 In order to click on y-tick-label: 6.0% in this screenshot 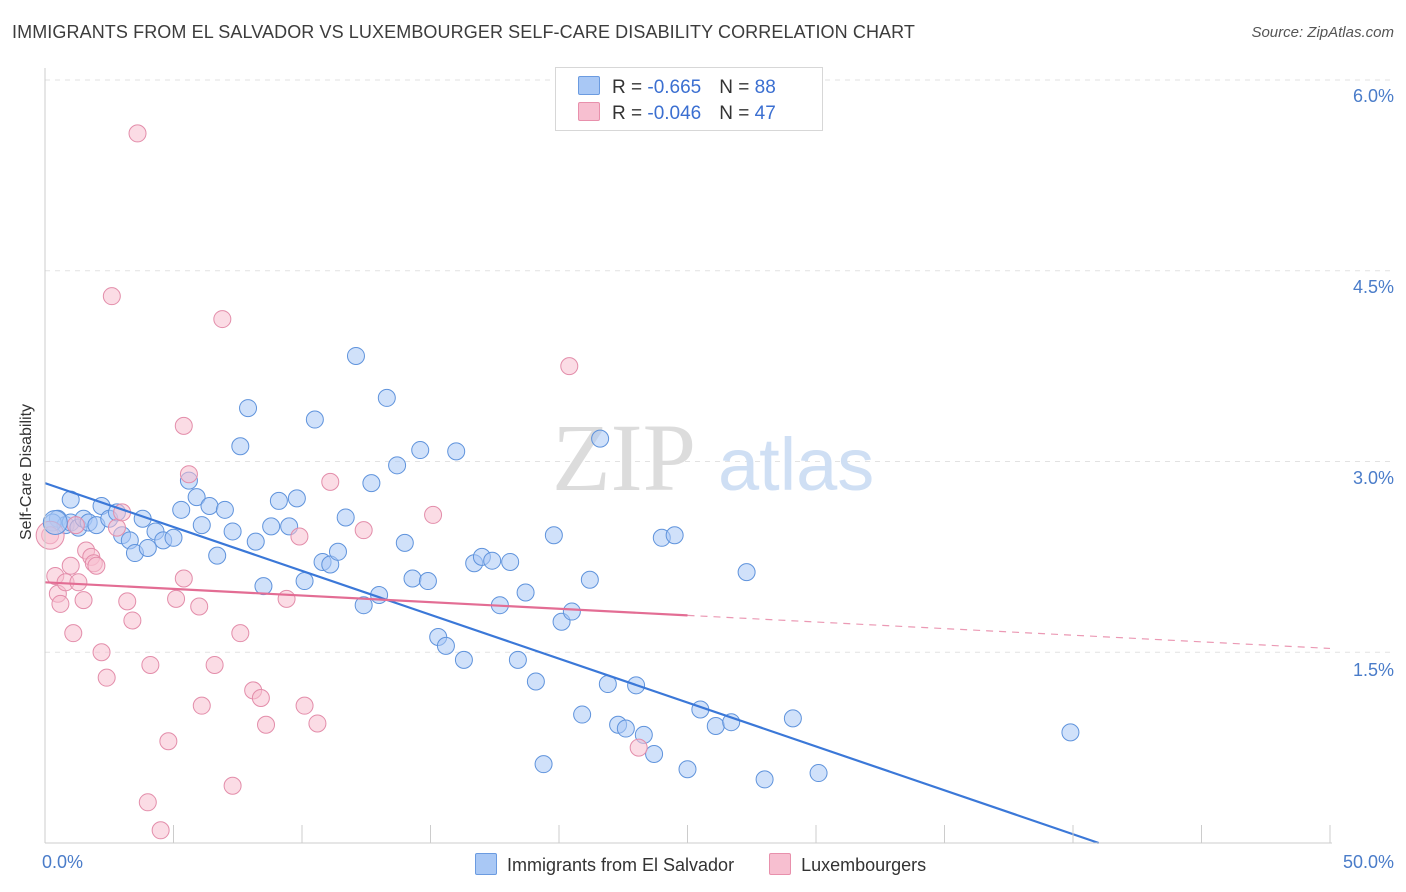, I will do `click(1373, 96)`.